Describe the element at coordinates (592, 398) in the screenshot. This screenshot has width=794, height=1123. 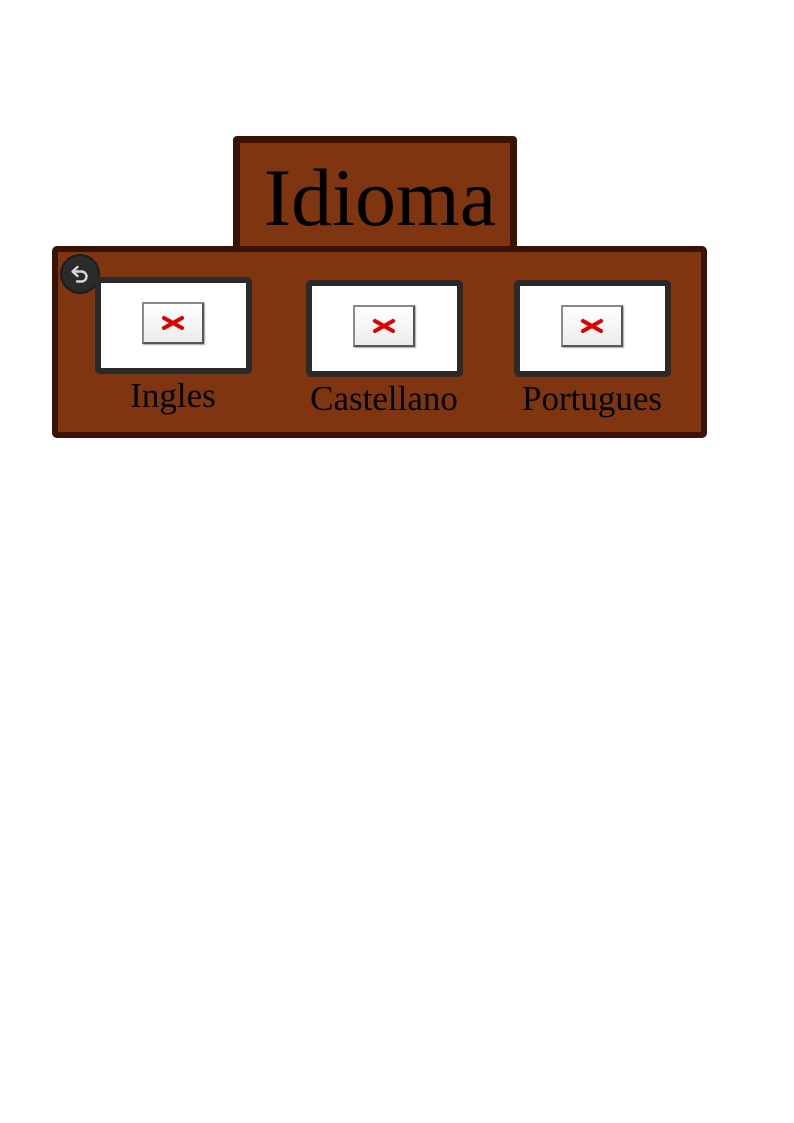
I see `language-label: Portugues` at that location.